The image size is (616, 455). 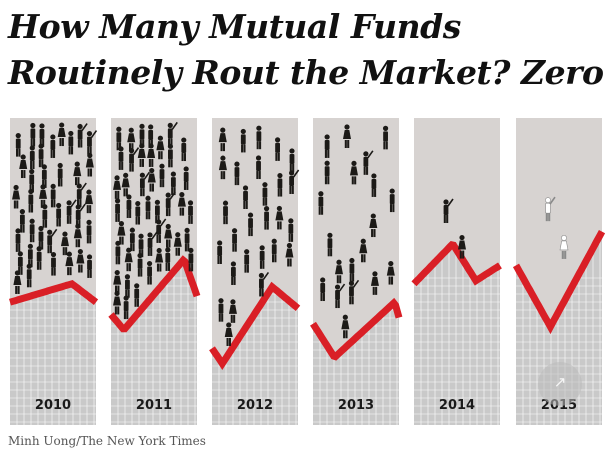 What do you see at coordinates (54, 271) in the screenshot?
I see `year-panel-2010: 2010` at bounding box center [54, 271].